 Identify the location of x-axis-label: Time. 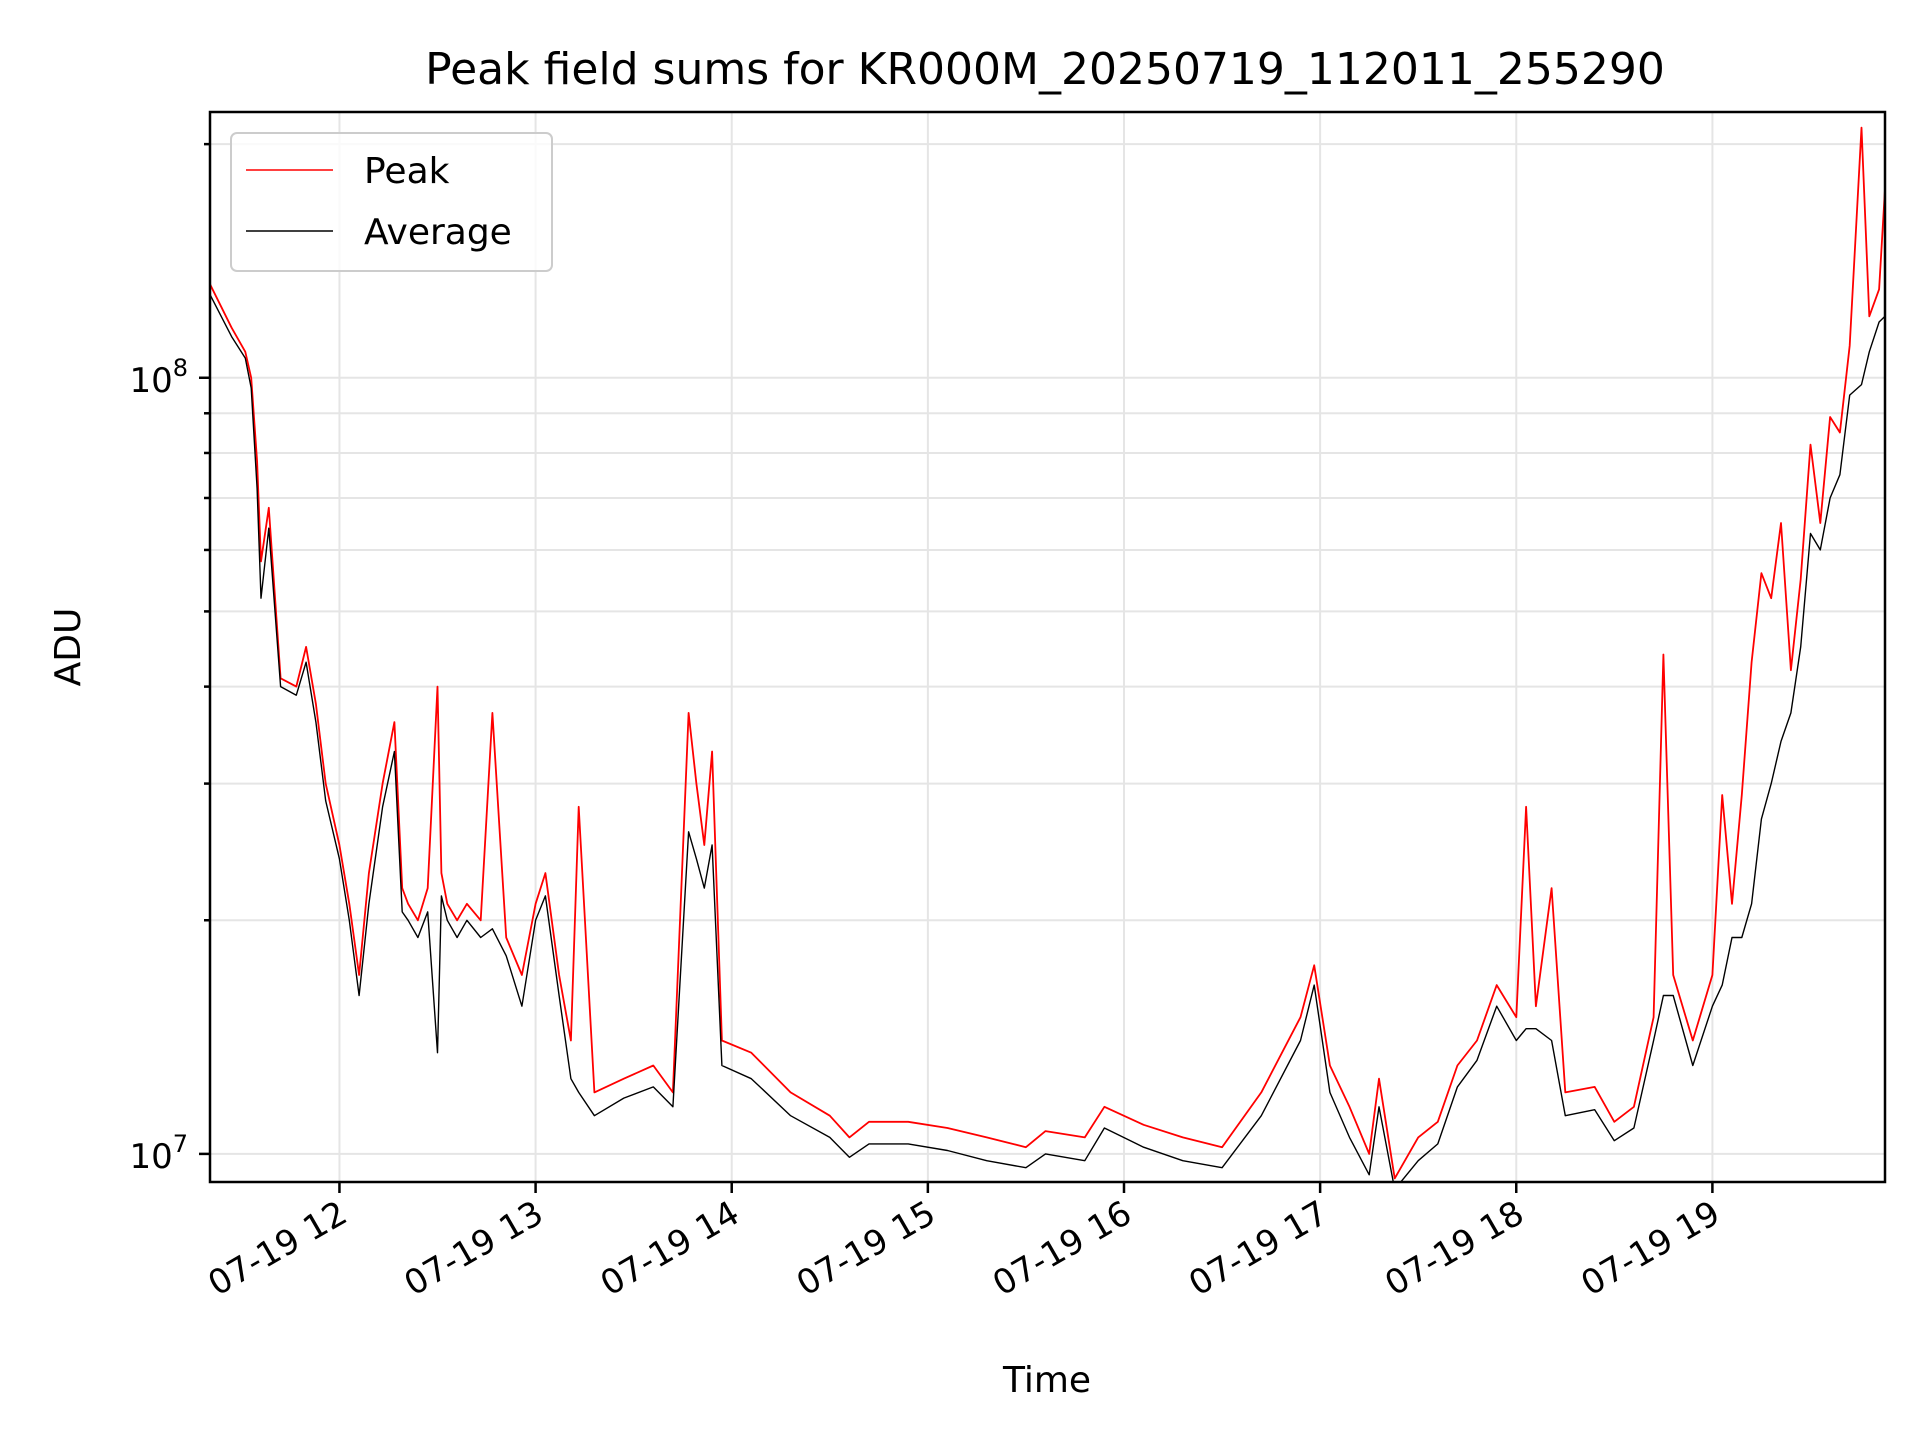
(1046, 1380).